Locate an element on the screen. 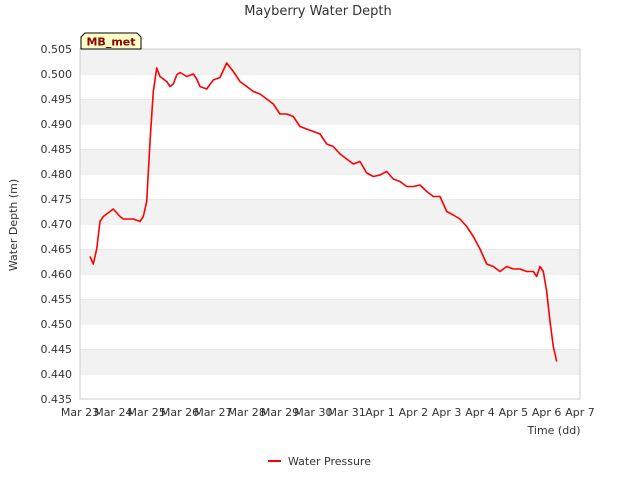 The width and height of the screenshot is (640, 480). x-tick-label: Mar 30 is located at coordinates (313, 412).